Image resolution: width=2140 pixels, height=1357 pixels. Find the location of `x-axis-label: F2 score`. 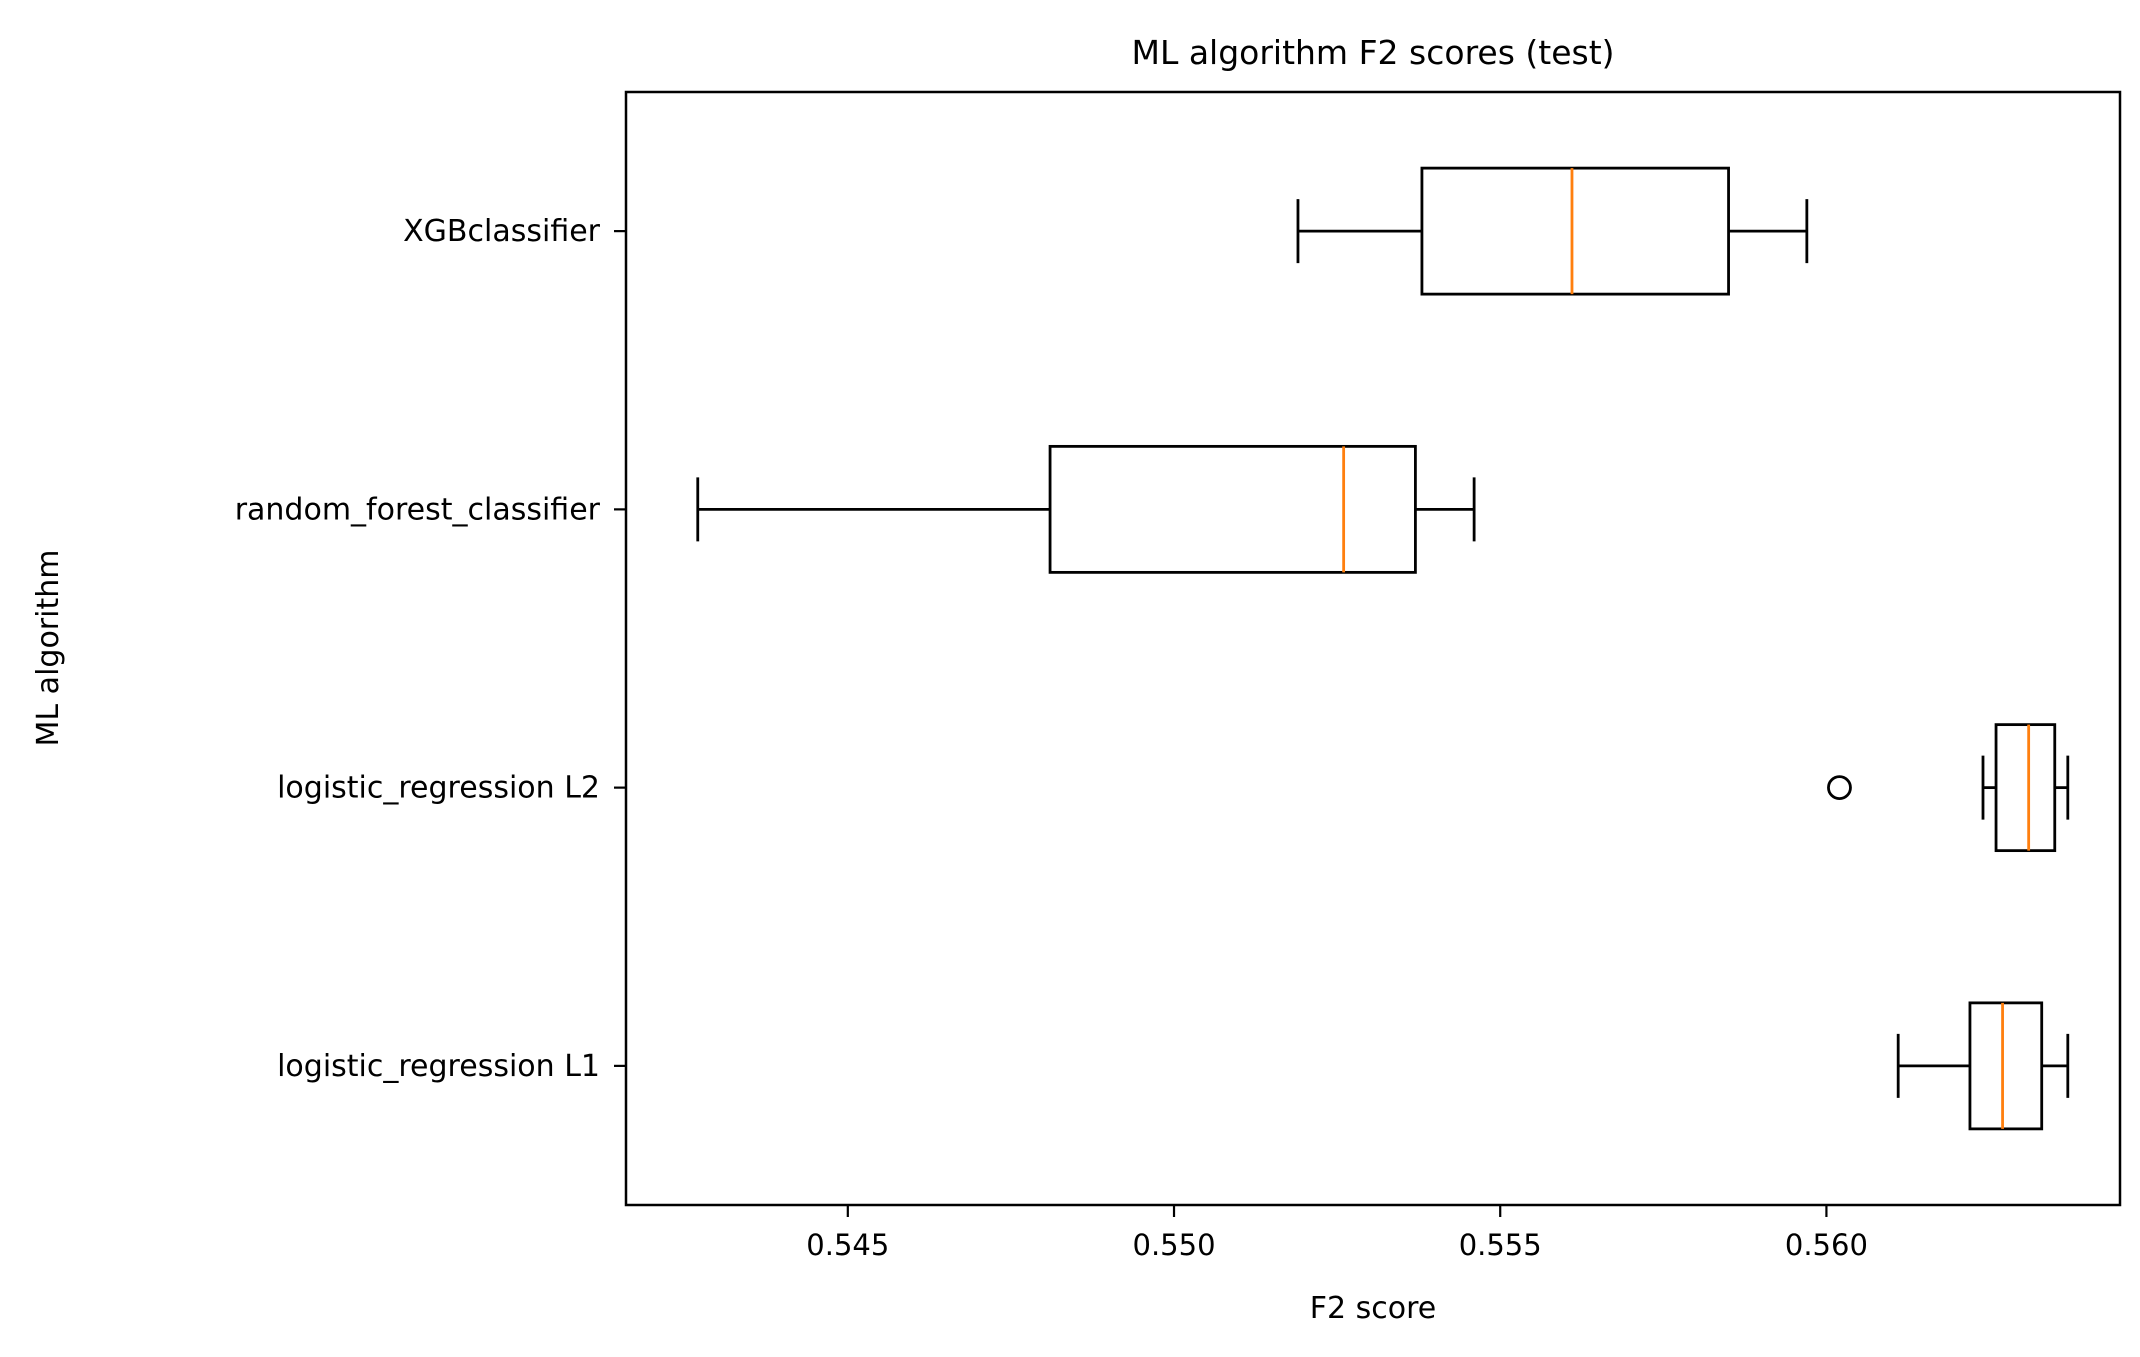

x-axis-label: F2 score is located at coordinates (1373, 1308).